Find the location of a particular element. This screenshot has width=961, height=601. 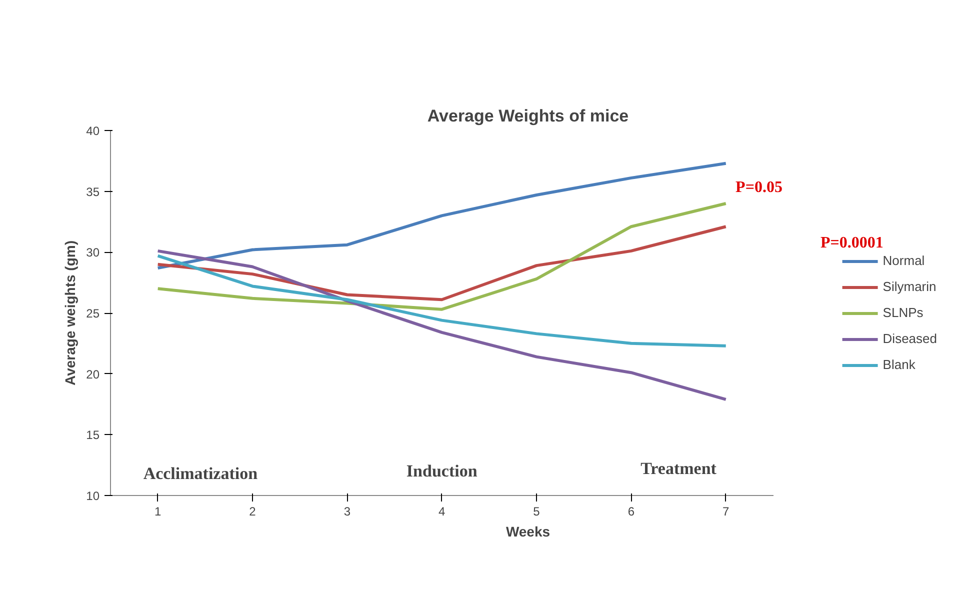

y-axis-title: Average weights (gm) is located at coordinates (70, 313).